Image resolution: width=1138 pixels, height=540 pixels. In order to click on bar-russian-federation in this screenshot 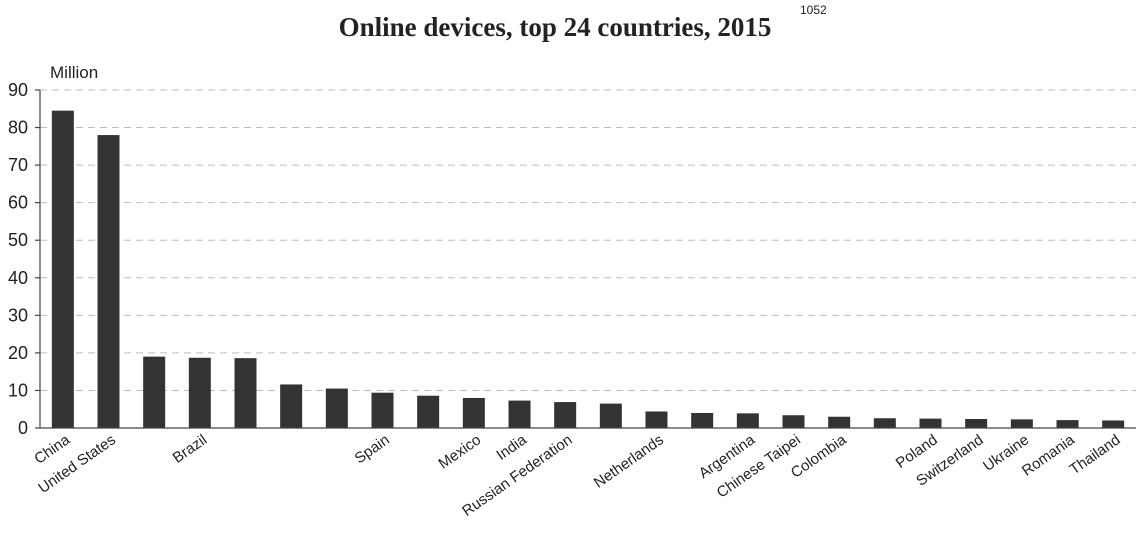, I will do `click(565, 415)`.